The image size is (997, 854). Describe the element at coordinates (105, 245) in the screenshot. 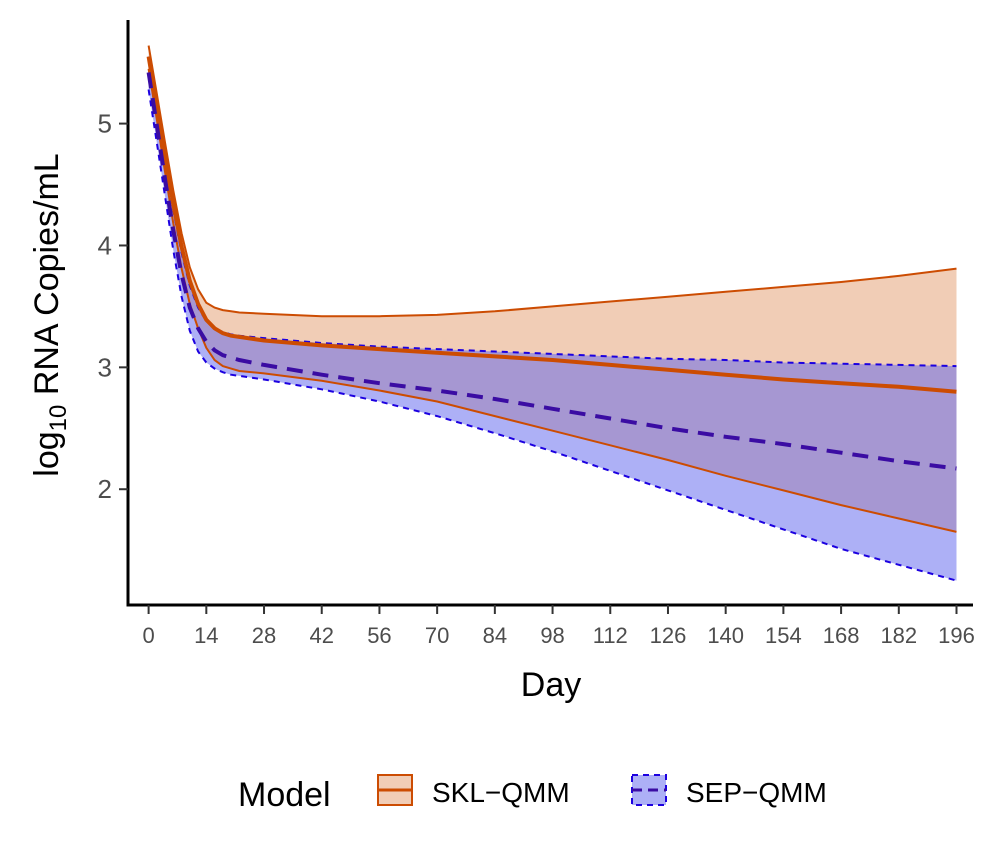

I see `y-tick-label: 4` at that location.